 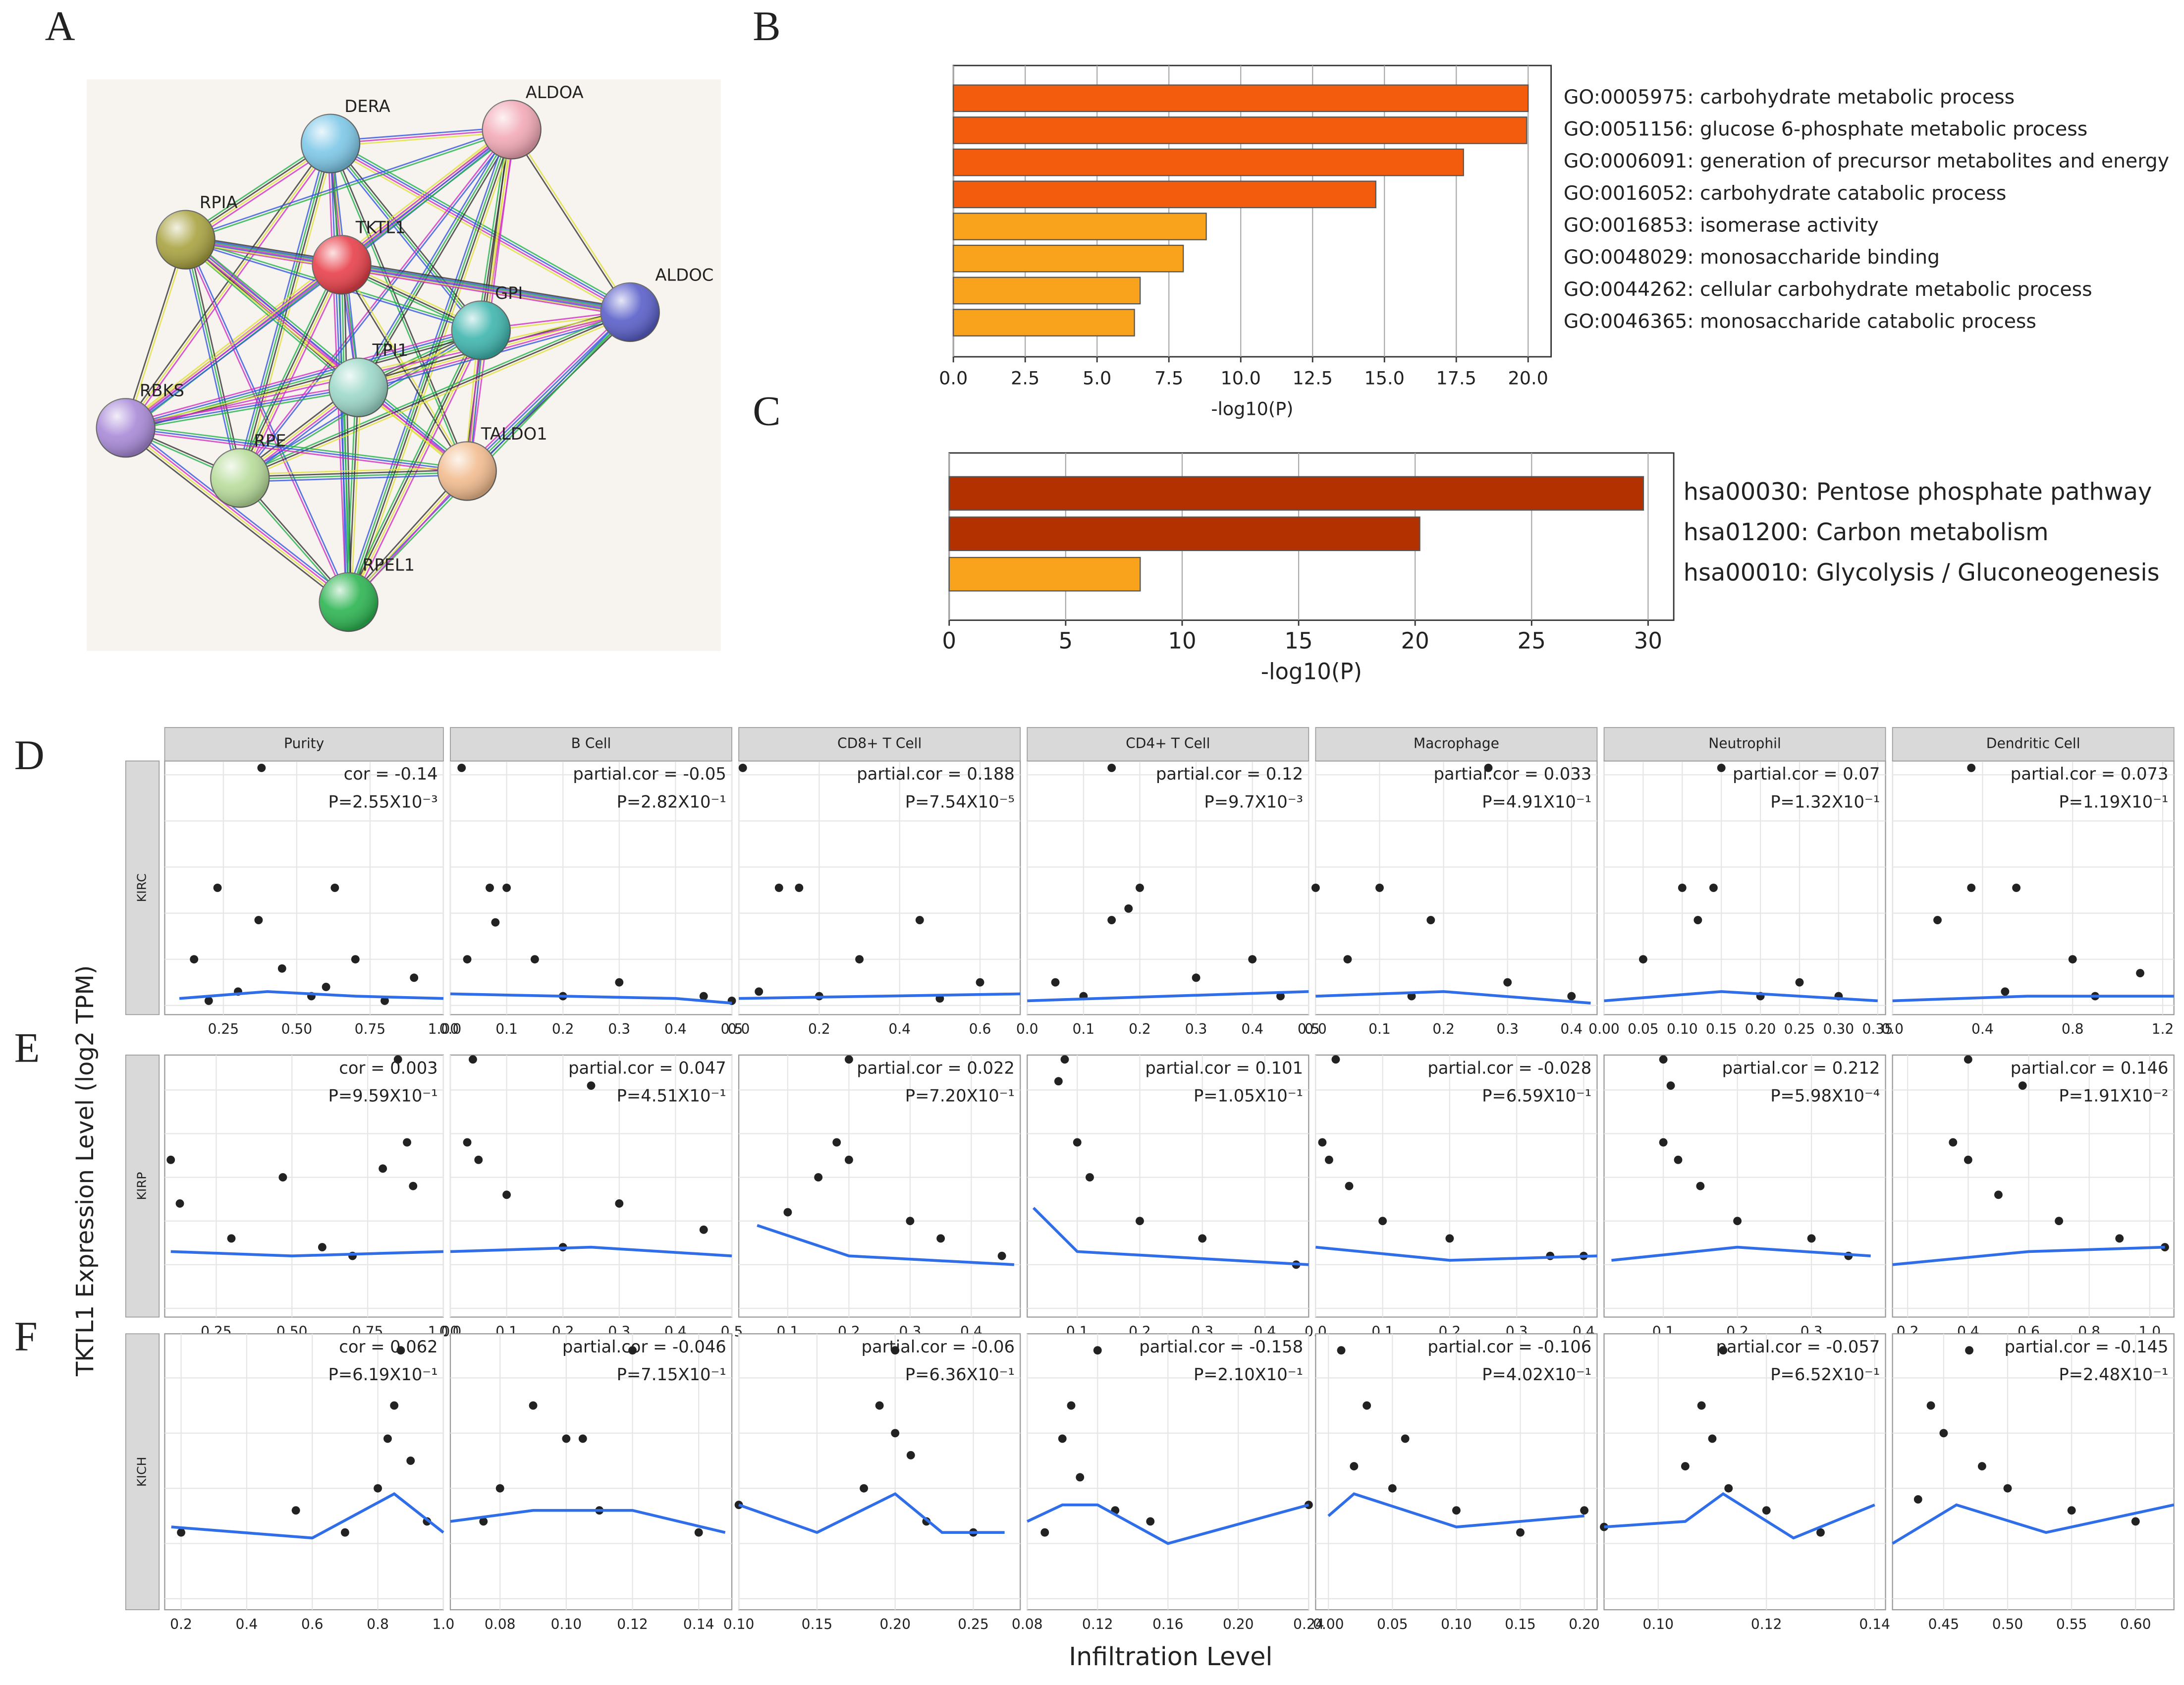 I want to click on annotation: P=6.36X10⁻¹, so click(x=960, y=1374).